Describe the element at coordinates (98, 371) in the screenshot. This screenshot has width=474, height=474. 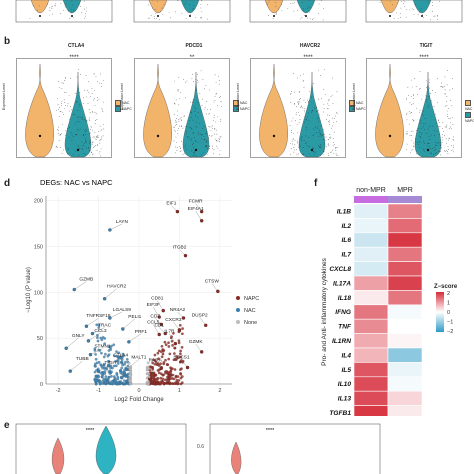
I see `data-point-tigit` at that location.